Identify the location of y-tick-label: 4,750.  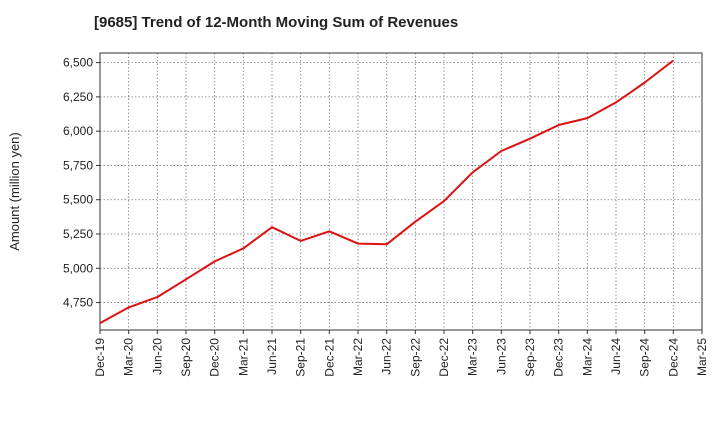
(78, 303).